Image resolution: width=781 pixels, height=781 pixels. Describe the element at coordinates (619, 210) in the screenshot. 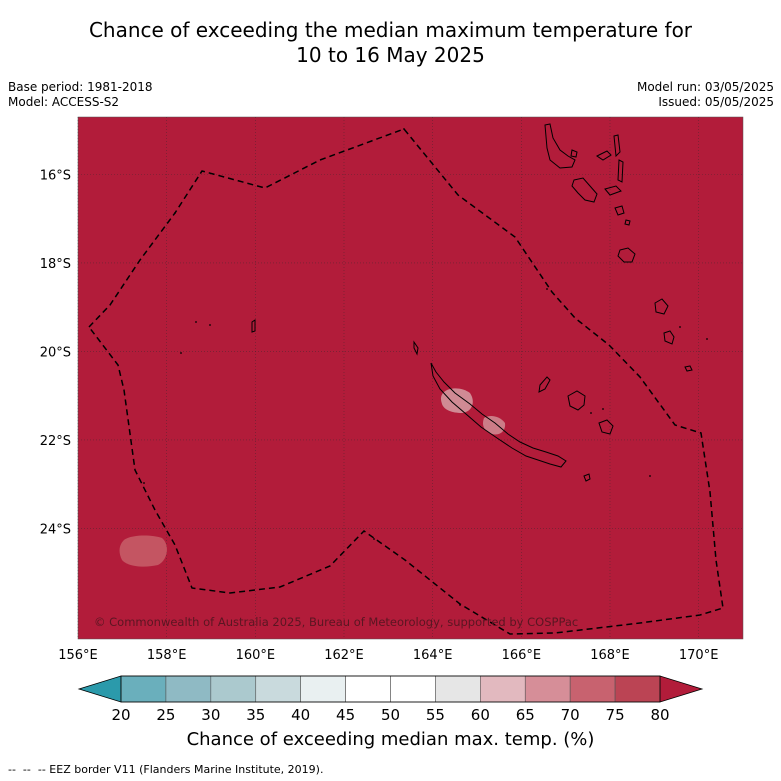

I see `epi-island` at that location.